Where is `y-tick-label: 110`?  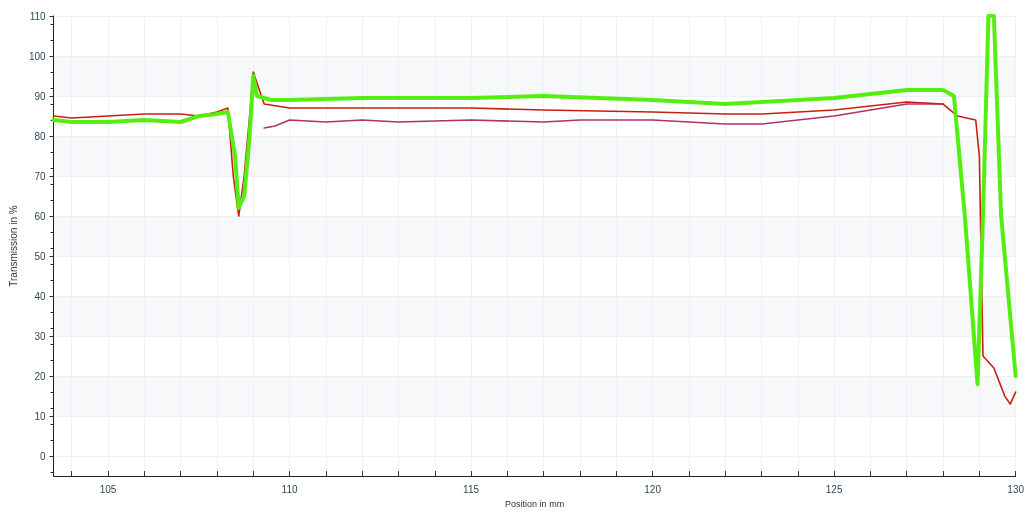
y-tick-label: 110 is located at coordinates (38, 16).